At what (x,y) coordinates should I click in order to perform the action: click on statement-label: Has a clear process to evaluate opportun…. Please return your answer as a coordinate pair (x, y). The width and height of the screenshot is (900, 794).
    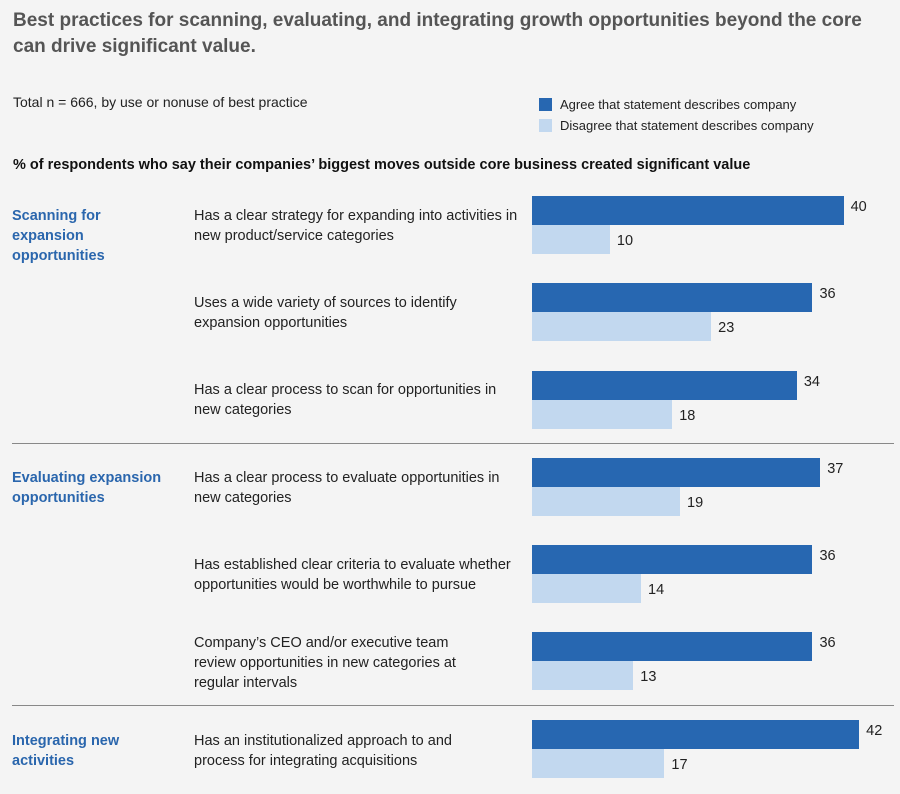
    Looking at the image, I should click on (347, 488).